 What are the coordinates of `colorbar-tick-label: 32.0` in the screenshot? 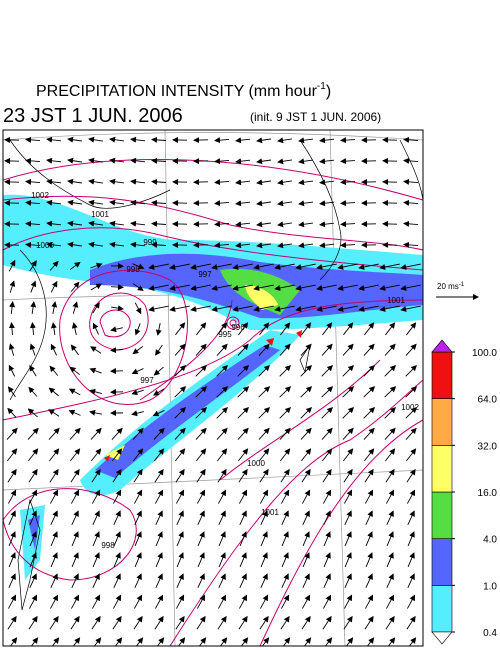 It's located at (488, 446).